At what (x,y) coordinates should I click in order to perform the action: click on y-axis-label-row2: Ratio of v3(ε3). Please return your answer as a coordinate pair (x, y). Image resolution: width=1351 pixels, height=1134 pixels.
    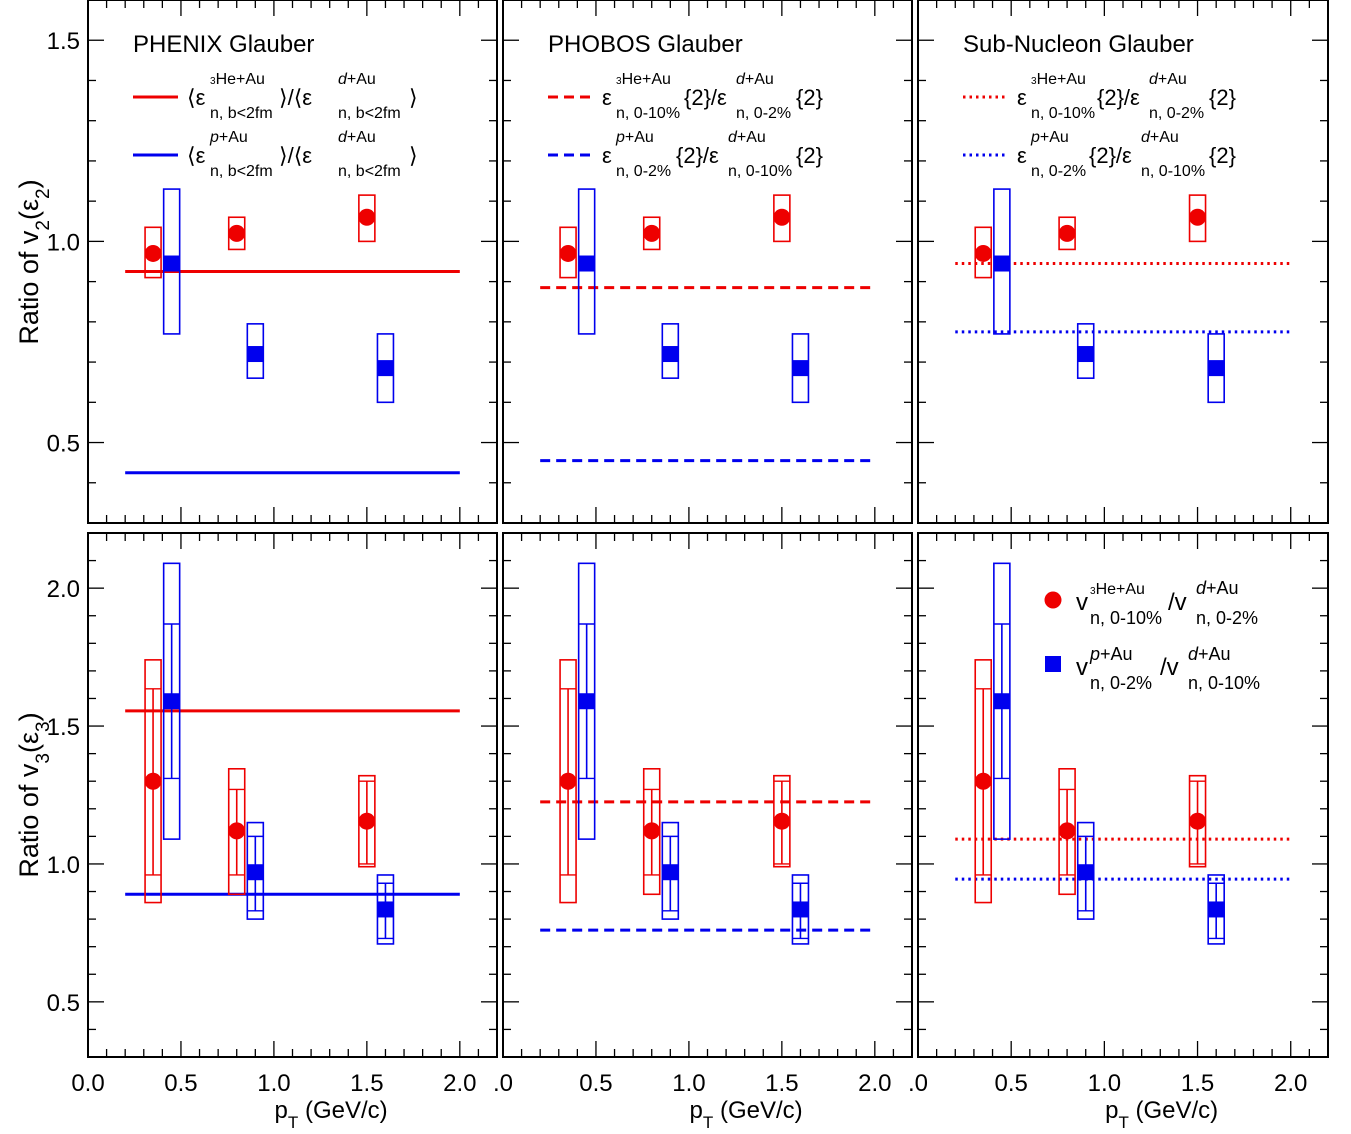
    Looking at the image, I should click on (34, 794).